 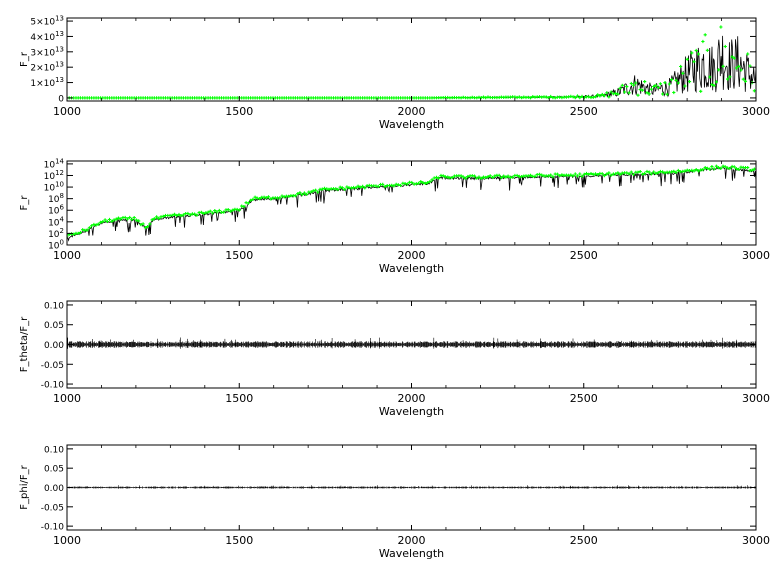 What do you see at coordinates (47, 21) in the screenshot?
I see `y-tick-label: 5×10¹³` at bounding box center [47, 21].